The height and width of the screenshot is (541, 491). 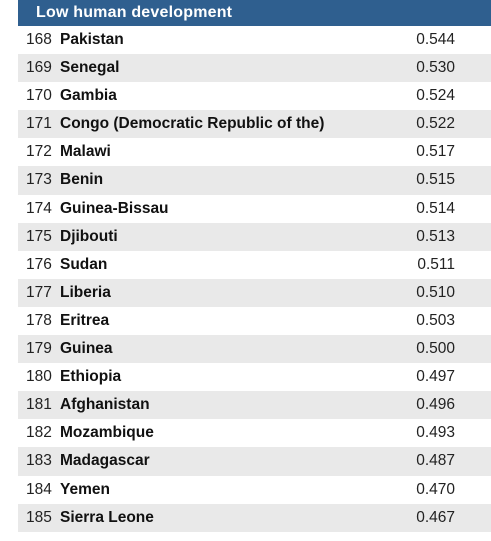 I want to click on hdi-value-cell: 0.503, so click(x=435, y=320).